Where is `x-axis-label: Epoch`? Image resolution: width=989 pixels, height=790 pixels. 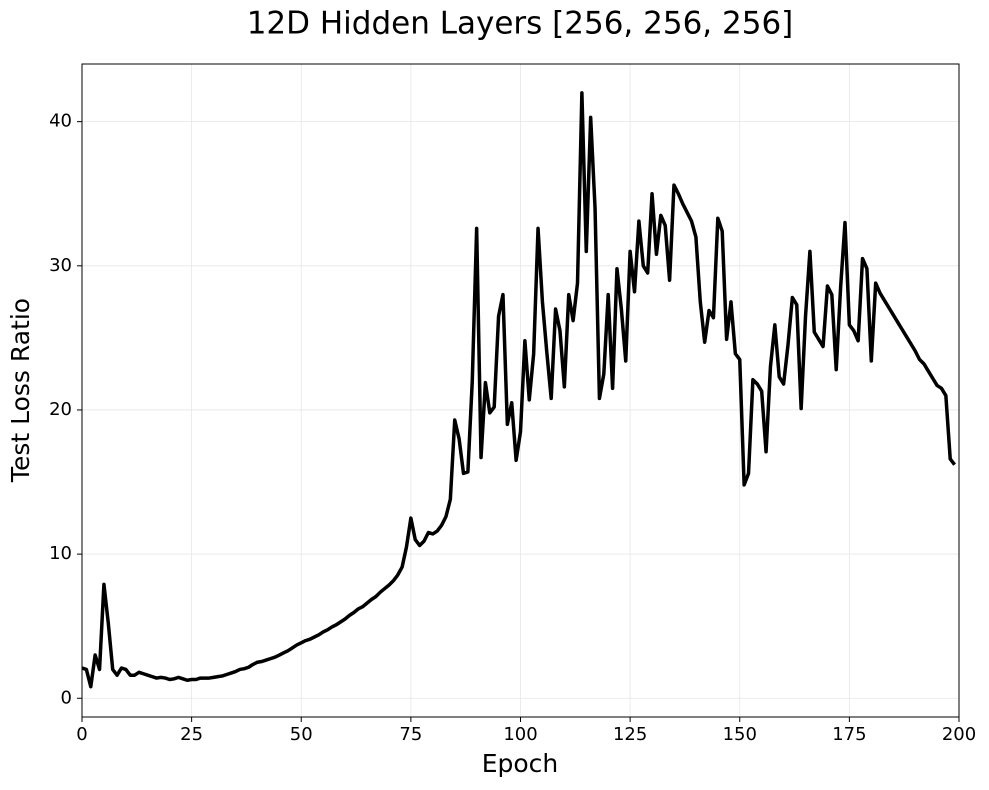 x-axis-label: Epoch is located at coordinates (520, 763).